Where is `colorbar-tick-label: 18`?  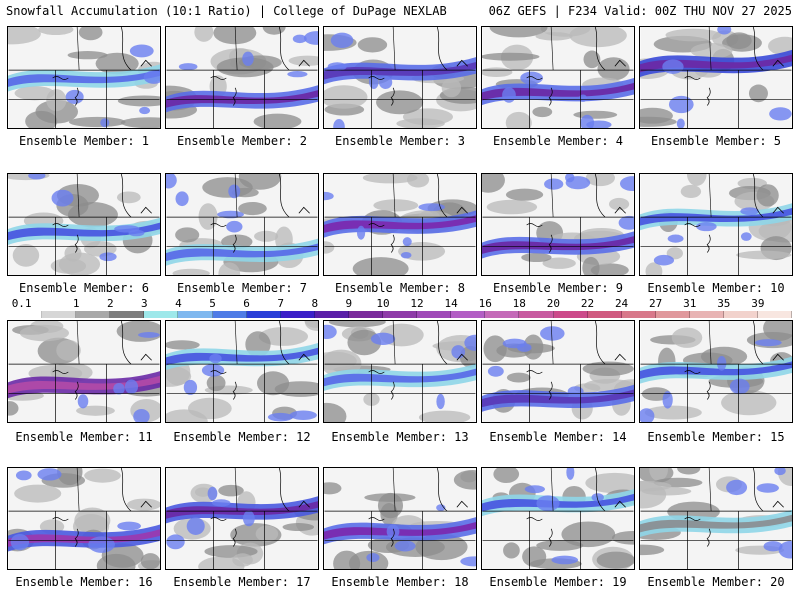 colorbar-tick-label: 18 is located at coordinates (519, 303).